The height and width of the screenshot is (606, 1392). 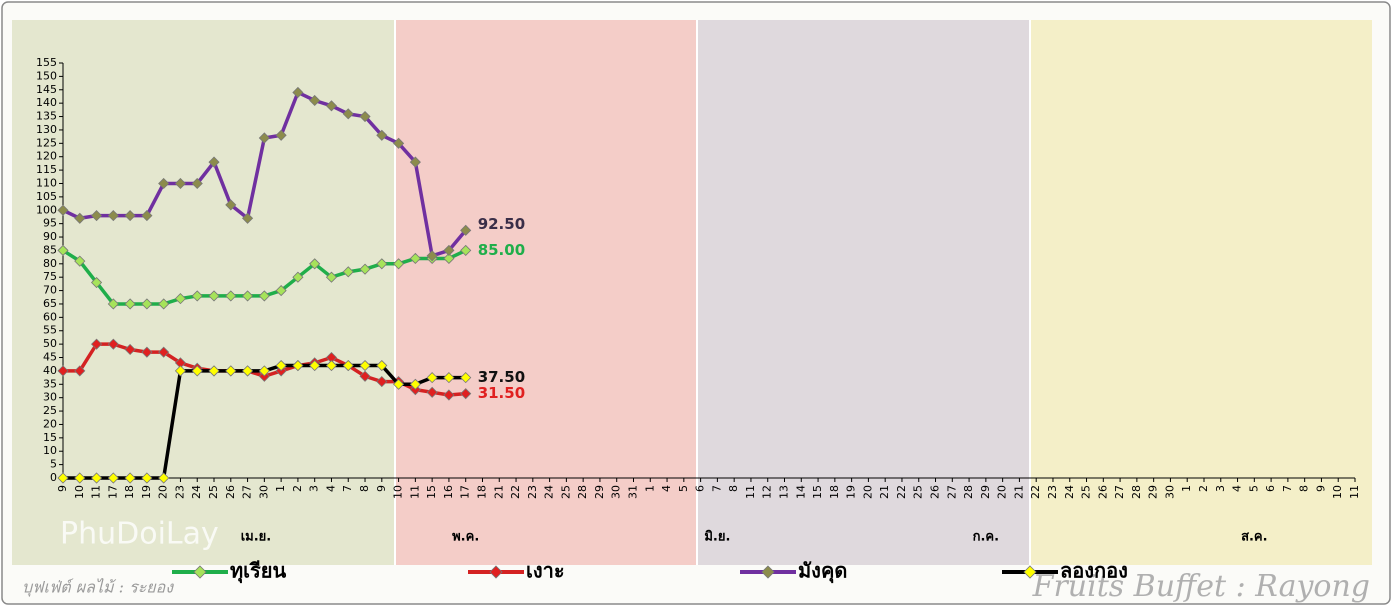 I want to click on month-label: พ.ค., so click(x=465, y=537).